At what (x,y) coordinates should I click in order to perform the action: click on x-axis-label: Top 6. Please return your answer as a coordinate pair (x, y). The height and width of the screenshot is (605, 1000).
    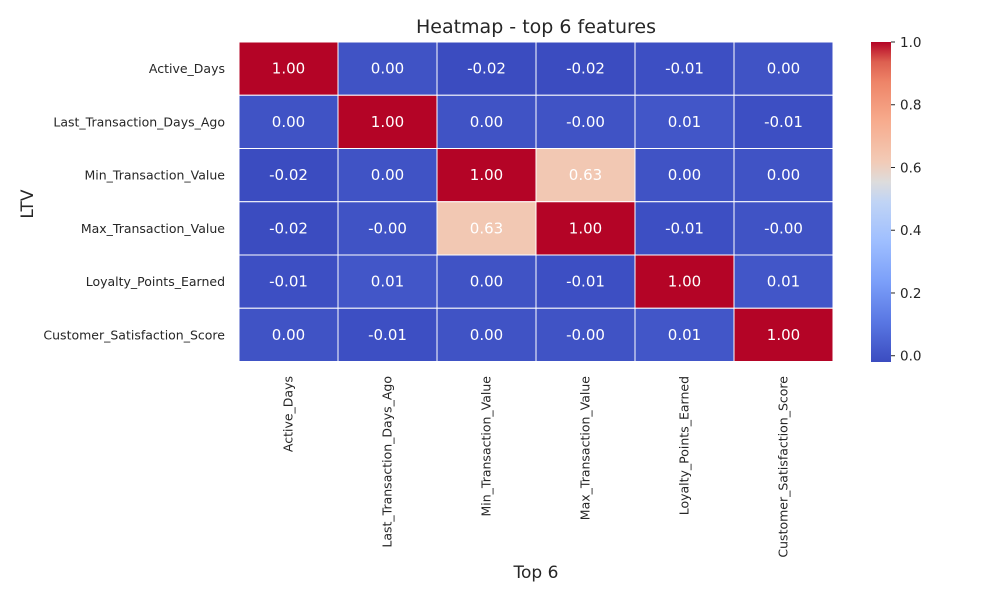
    Looking at the image, I should click on (536, 573).